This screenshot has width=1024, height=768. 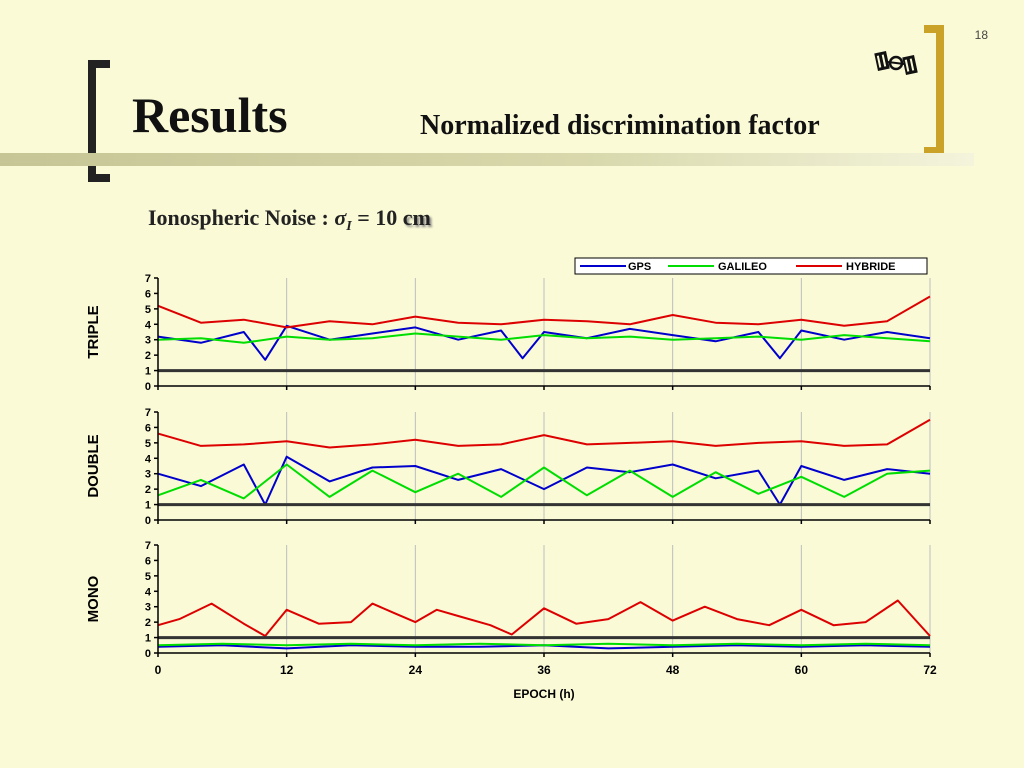 What do you see at coordinates (210, 115) in the screenshot?
I see `slide-title: Results` at bounding box center [210, 115].